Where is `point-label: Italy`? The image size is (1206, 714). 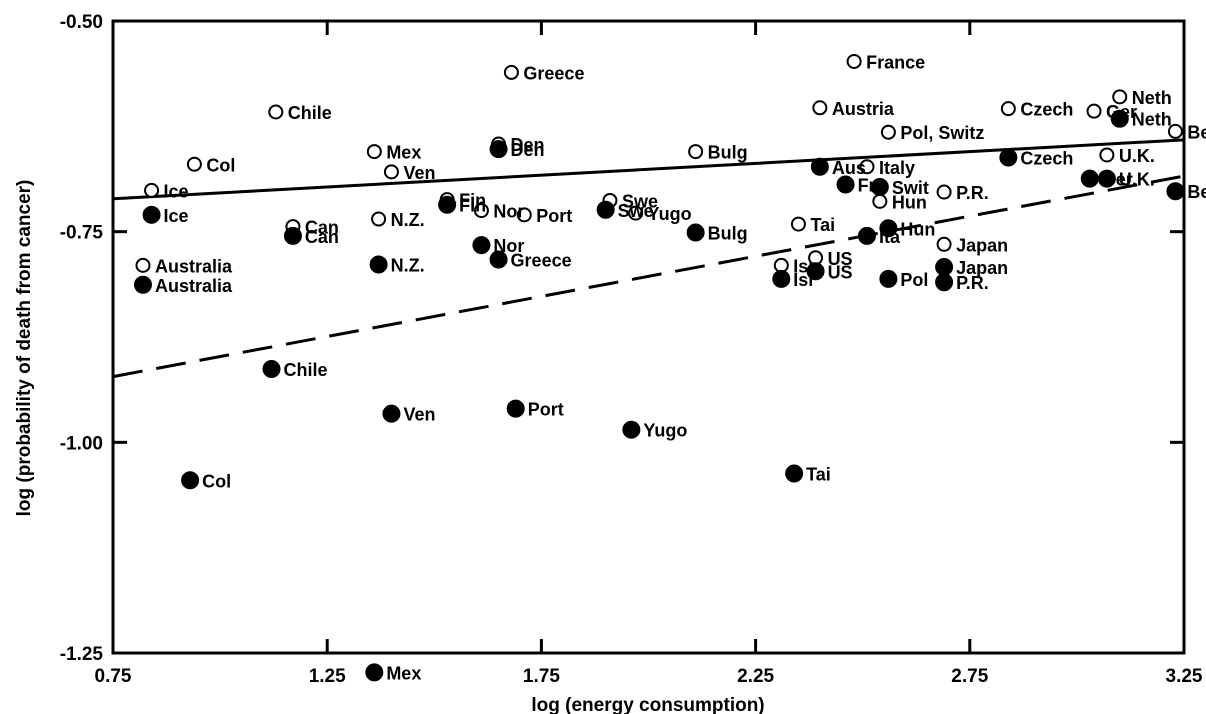 point-label: Italy is located at coordinates (897, 168).